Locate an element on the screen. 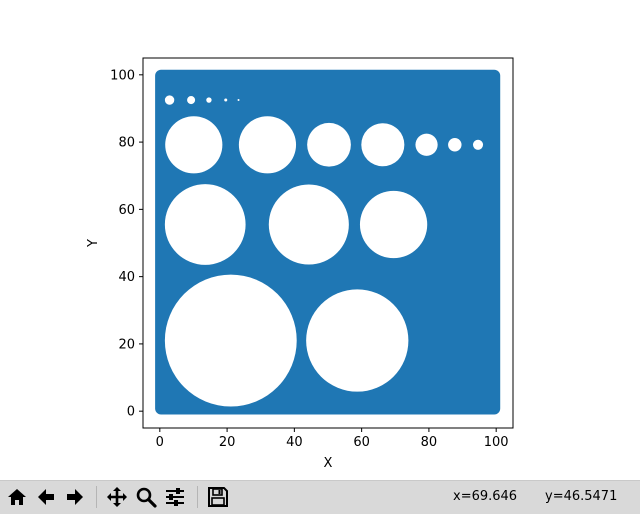 The height and width of the screenshot is (514, 640). x-axis-label: X is located at coordinates (328, 463).